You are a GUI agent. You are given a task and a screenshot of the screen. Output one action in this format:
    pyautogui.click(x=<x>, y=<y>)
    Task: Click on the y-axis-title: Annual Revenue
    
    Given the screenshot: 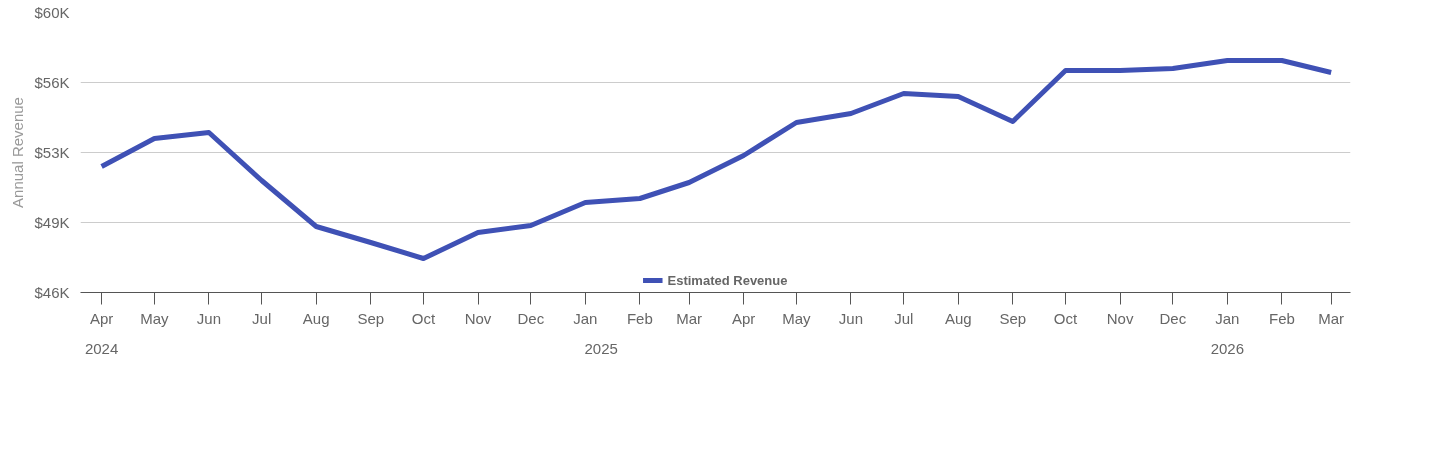 What is the action you would take?
    pyautogui.click(x=18, y=152)
    